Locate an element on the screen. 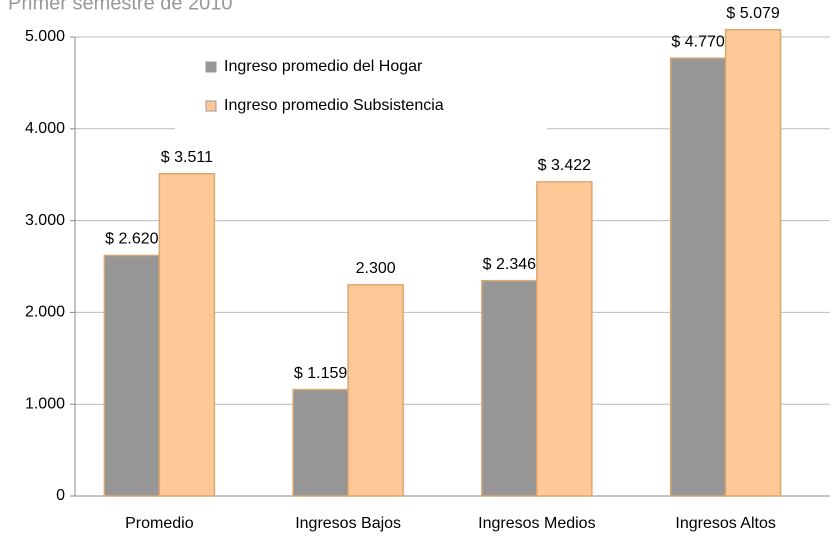 This screenshot has width=832, height=539. legend-label: Ingreso promedio Subsistencia is located at coordinates (334, 105).